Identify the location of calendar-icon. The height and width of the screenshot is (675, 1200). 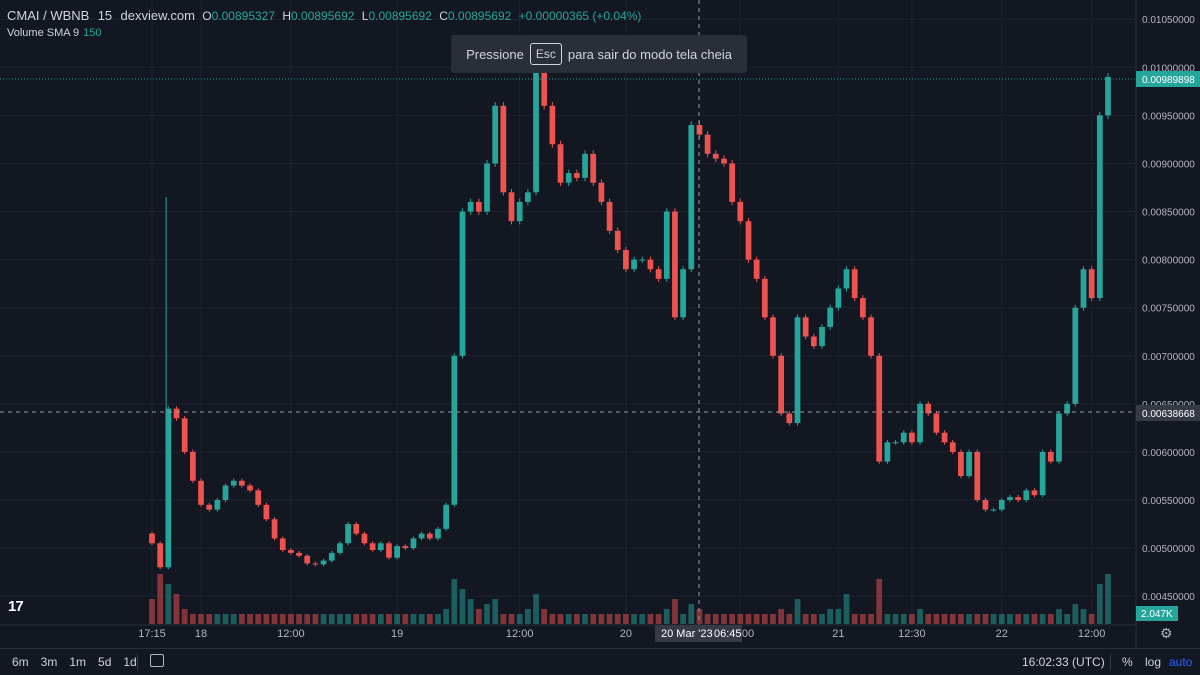
(157, 660).